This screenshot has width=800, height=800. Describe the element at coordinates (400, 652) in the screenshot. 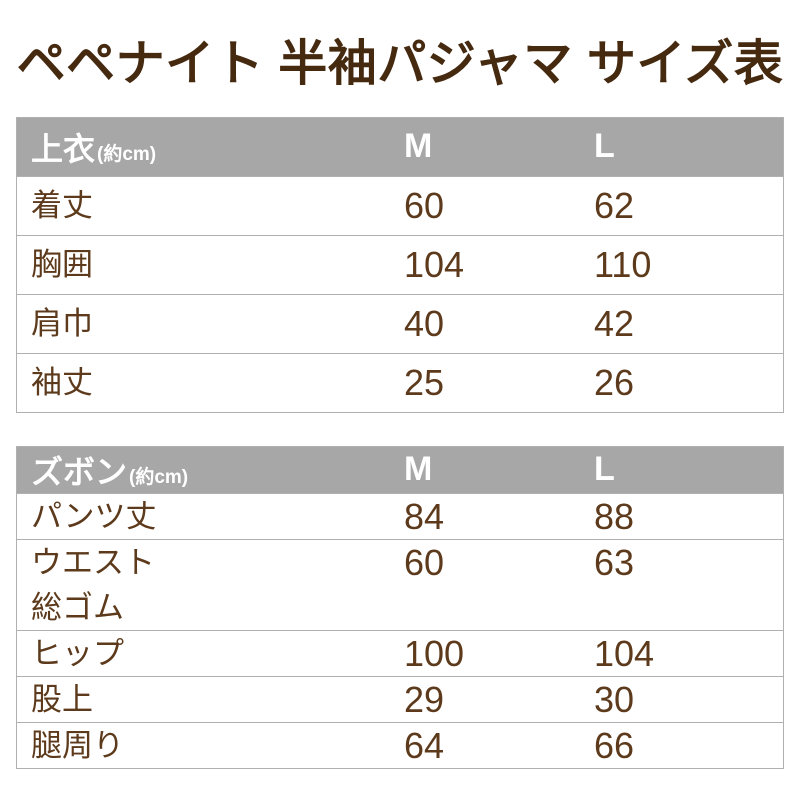

I see `table-row: ヒップ 100 104` at that location.